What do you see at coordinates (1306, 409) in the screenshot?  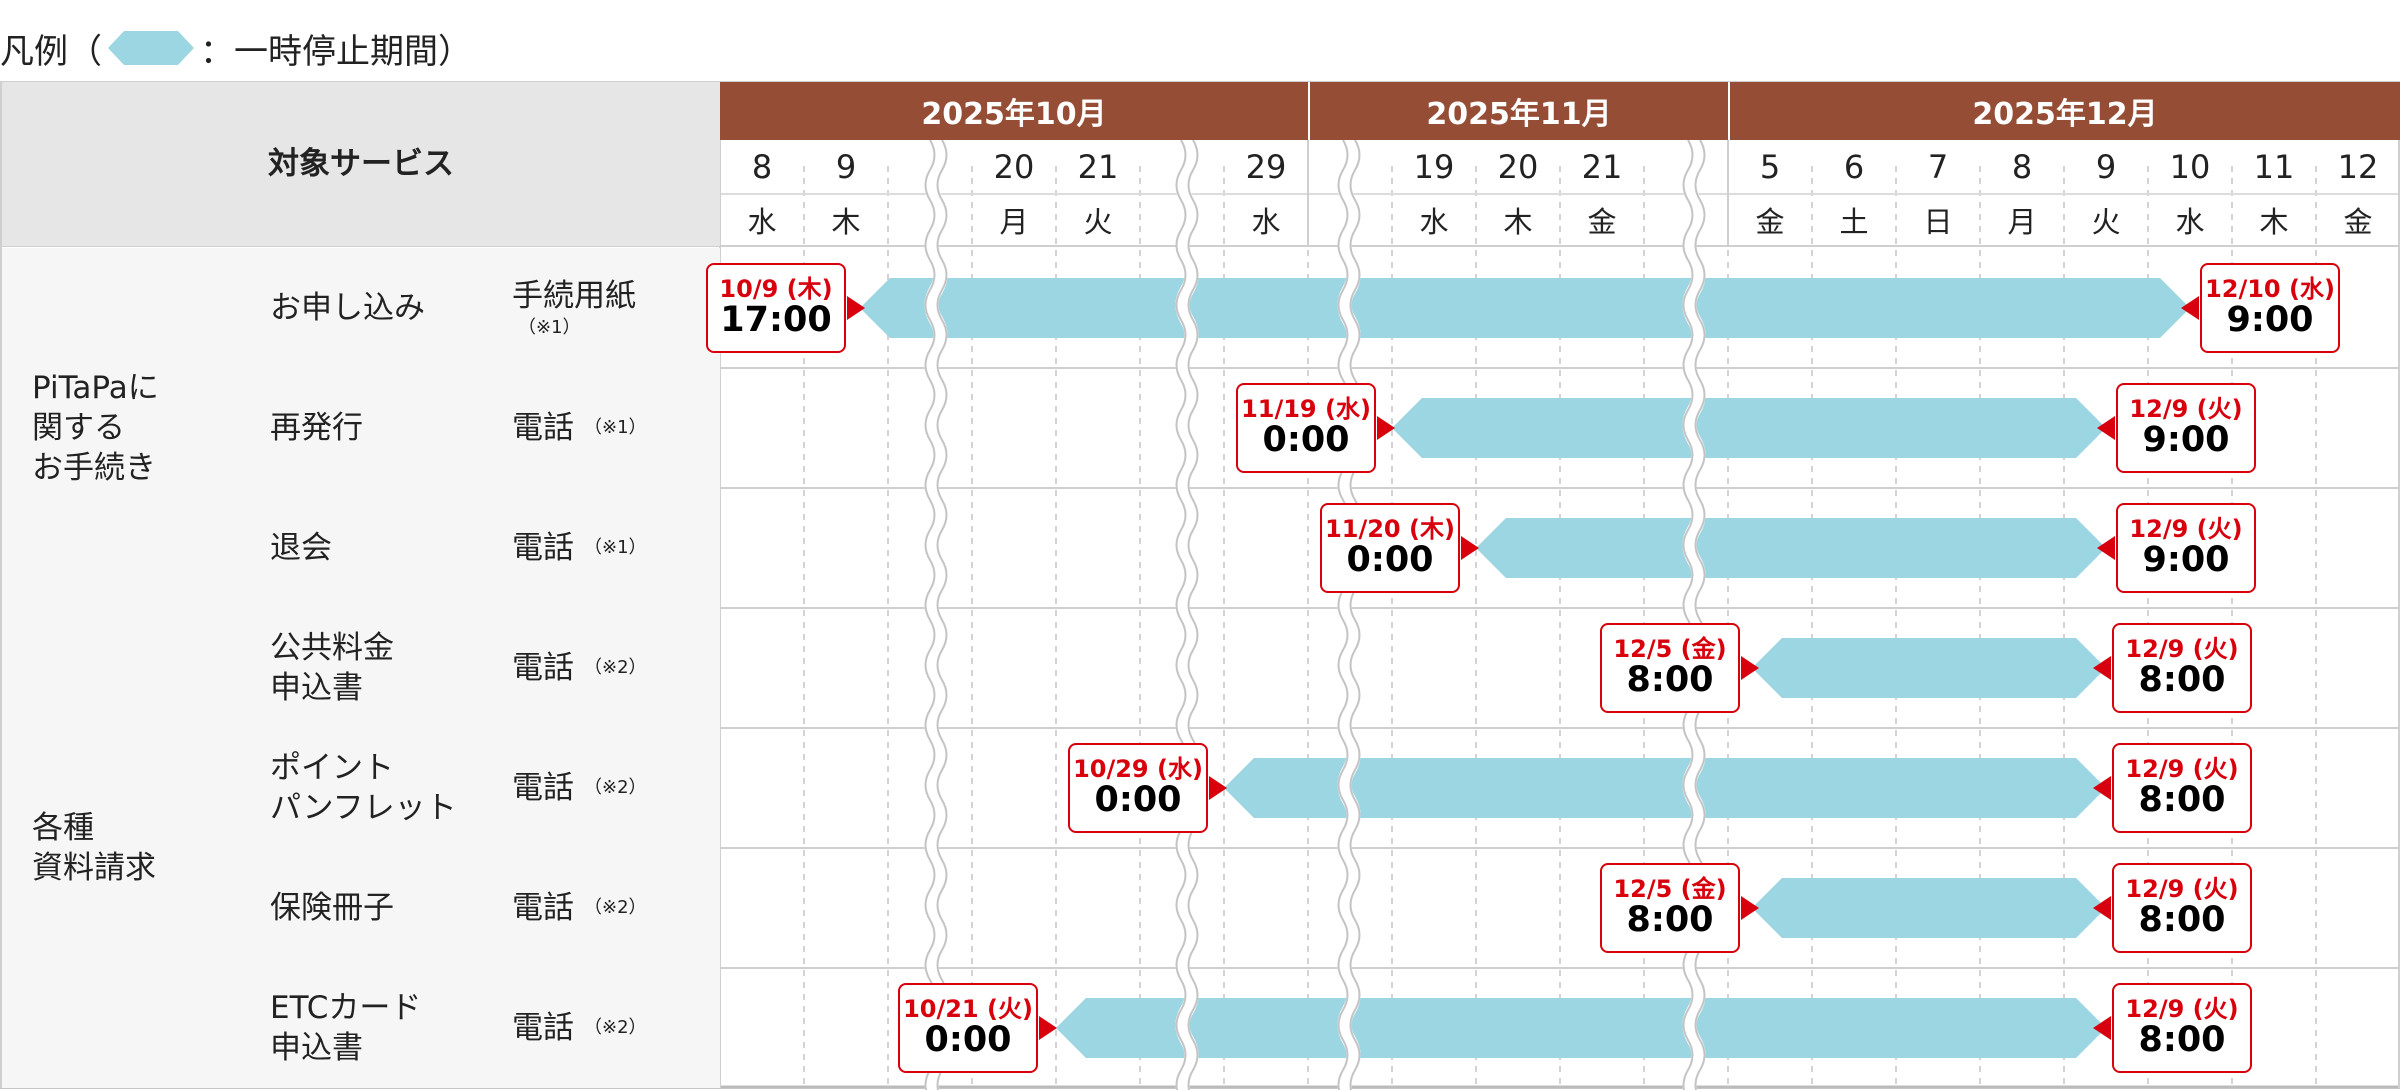 I see `label-date: 11/19 (水)` at bounding box center [1306, 409].